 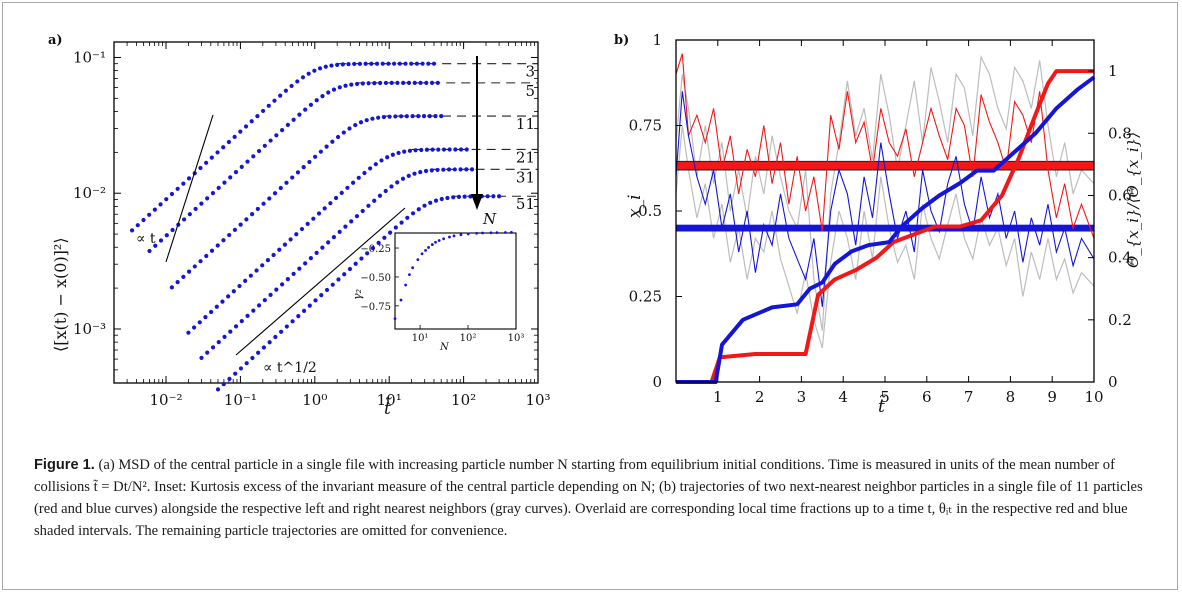 What do you see at coordinates (146, 239) in the screenshot?
I see `guide-label-linear: ∝ t` at bounding box center [146, 239].